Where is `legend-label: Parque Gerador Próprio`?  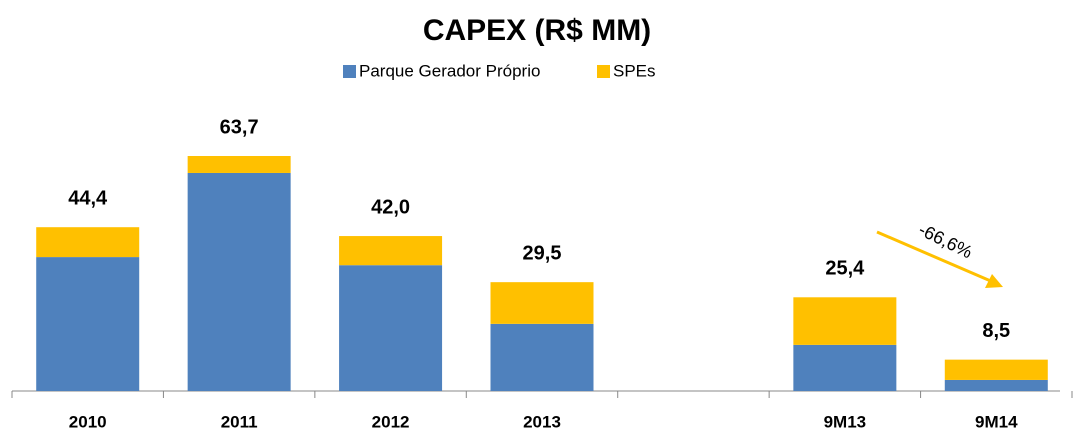
legend-label: Parque Gerador Próprio is located at coordinates (449, 70).